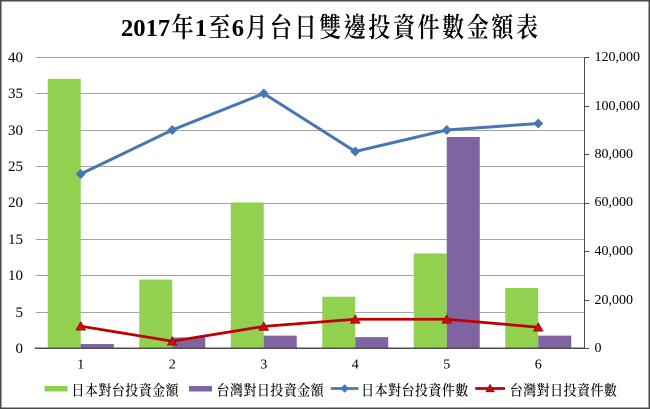 This screenshot has height=409, width=650. What do you see at coordinates (145, 28) in the screenshot?
I see `svg-text: 2017` at bounding box center [145, 28].